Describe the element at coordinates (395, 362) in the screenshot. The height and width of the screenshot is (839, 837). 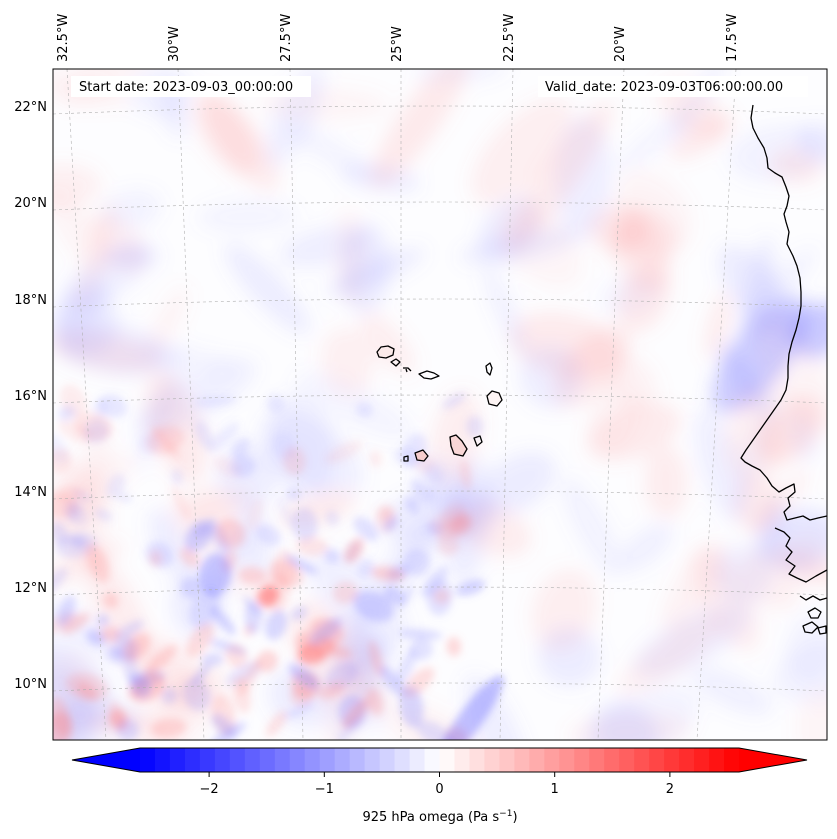
I see `island-sao-vicente` at that location.